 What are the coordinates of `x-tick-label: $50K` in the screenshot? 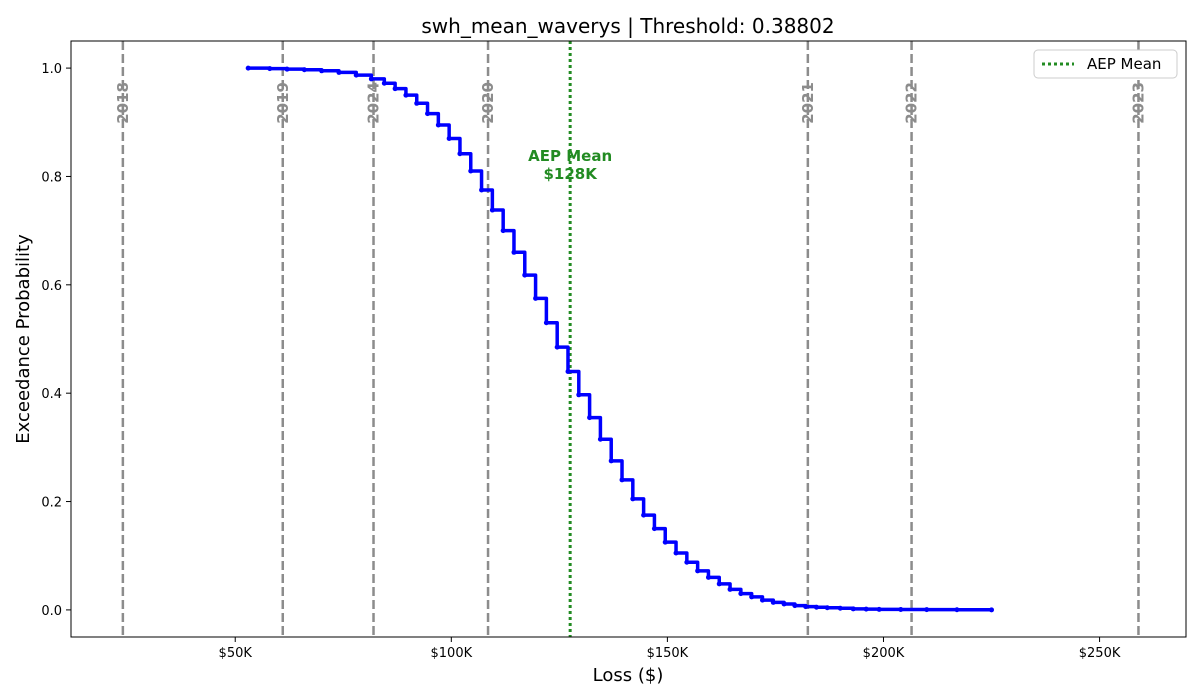 It's located at (236, 653).